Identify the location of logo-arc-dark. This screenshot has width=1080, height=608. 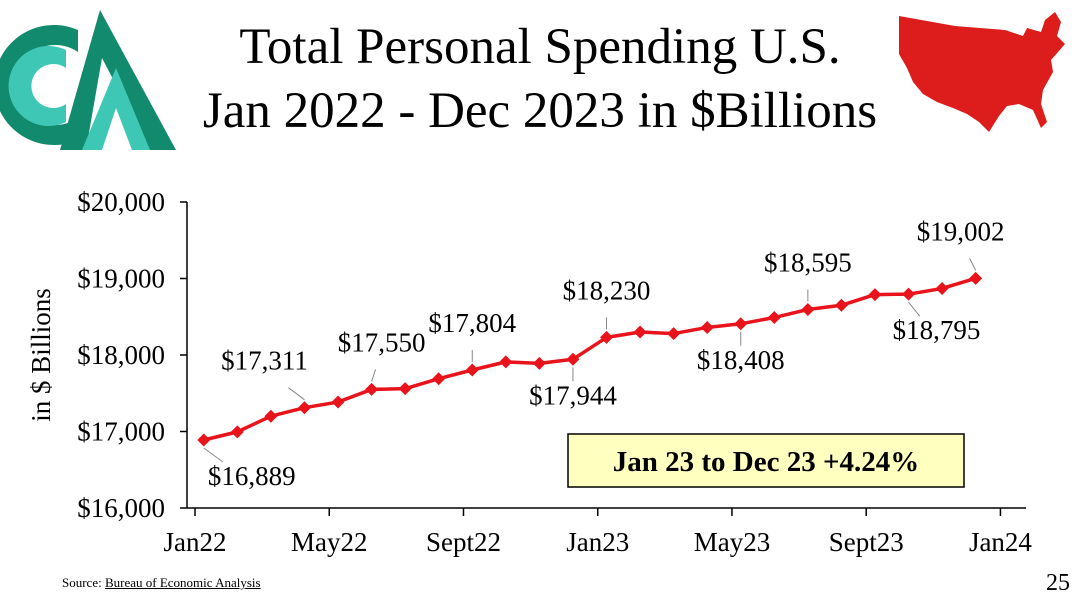
(39, 85).